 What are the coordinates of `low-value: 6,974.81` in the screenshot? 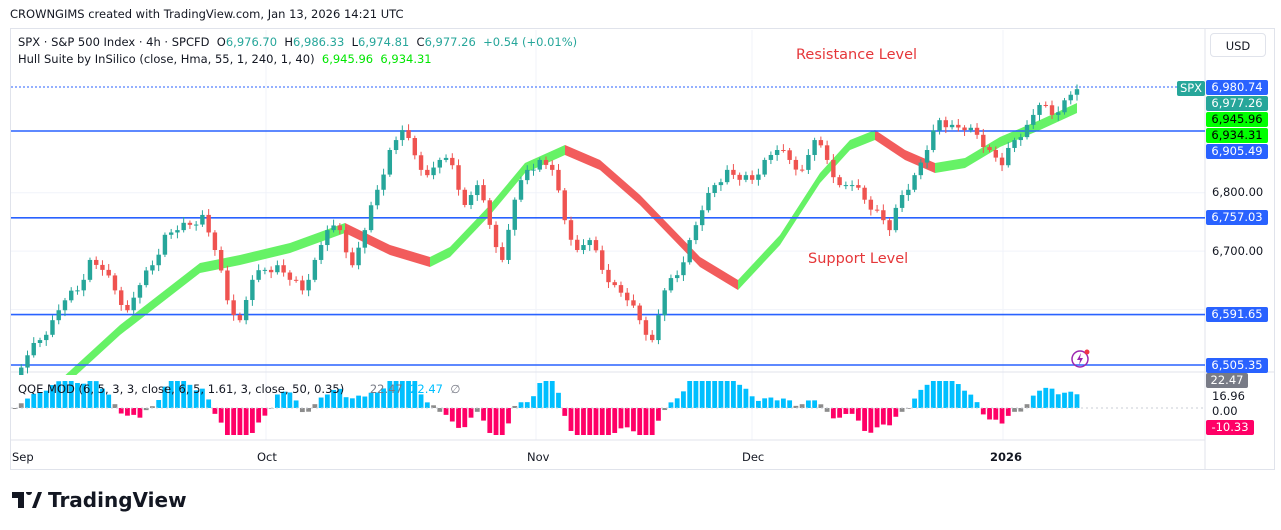 It's located at (384, 42).